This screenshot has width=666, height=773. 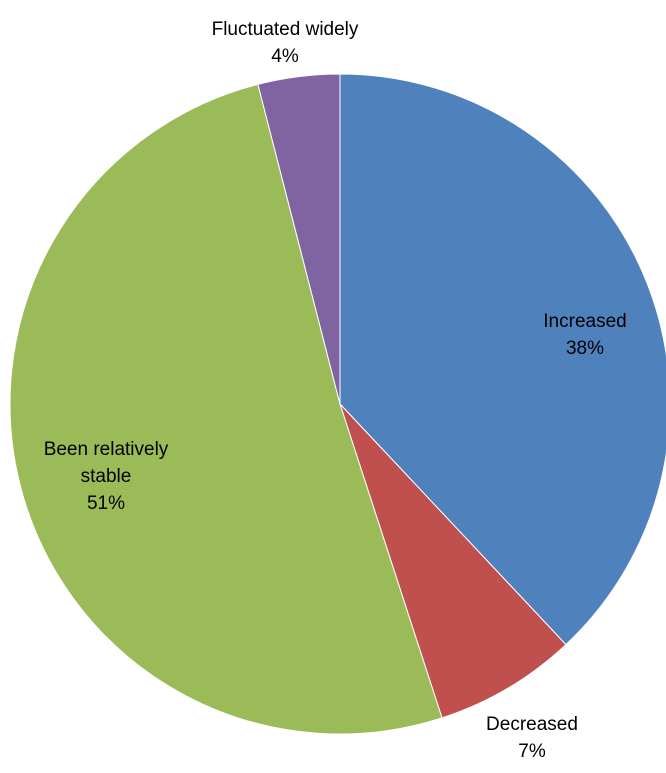 I want to click on slice-category-label: stable, so click(x=106, y=476).